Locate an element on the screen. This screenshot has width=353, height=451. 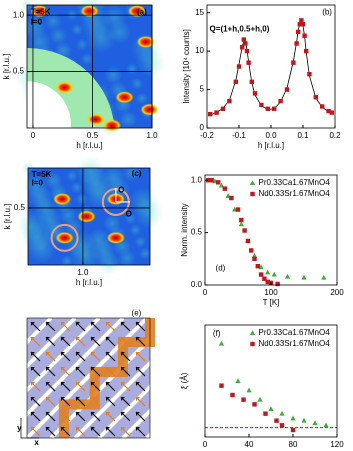
annotation: x is located at coordinates (36, 442).